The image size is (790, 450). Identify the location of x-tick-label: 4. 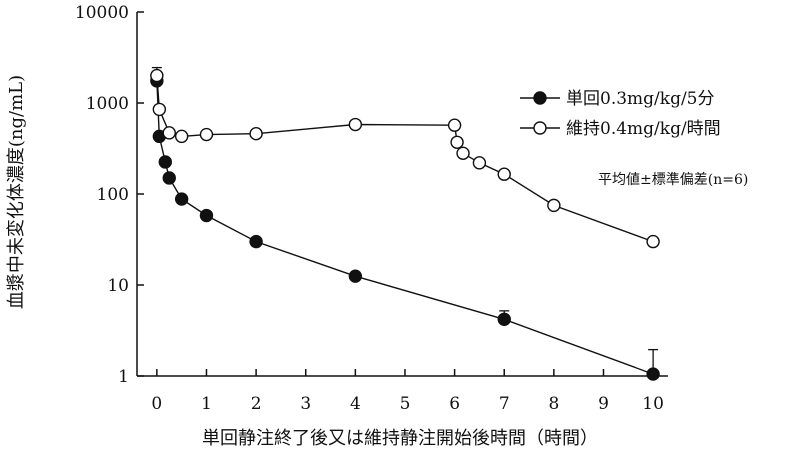
(355, 404).